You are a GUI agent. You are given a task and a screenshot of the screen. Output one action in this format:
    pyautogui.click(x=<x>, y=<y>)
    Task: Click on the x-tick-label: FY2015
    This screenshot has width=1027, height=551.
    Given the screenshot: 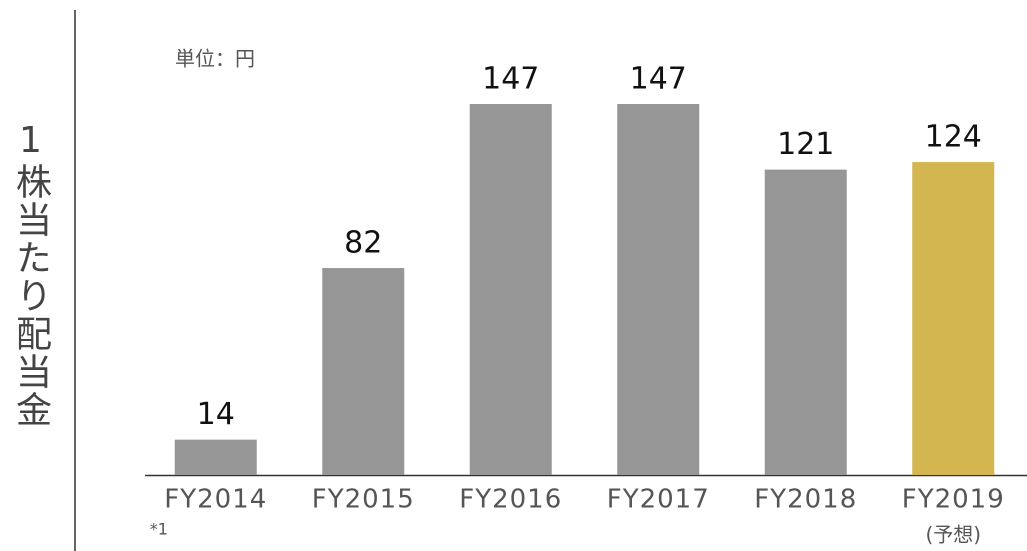 What is the action you would take?
    pyautogui.click(x=363, y=500)
    